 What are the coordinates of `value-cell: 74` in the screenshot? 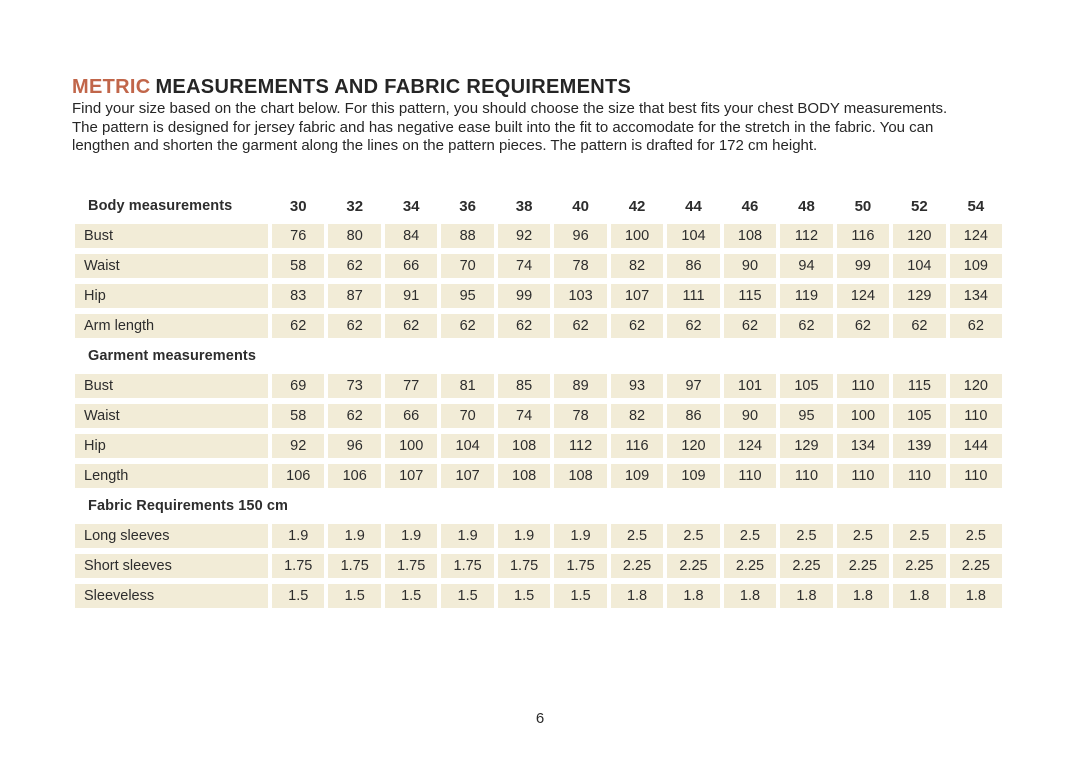 It's located at (524, 416).